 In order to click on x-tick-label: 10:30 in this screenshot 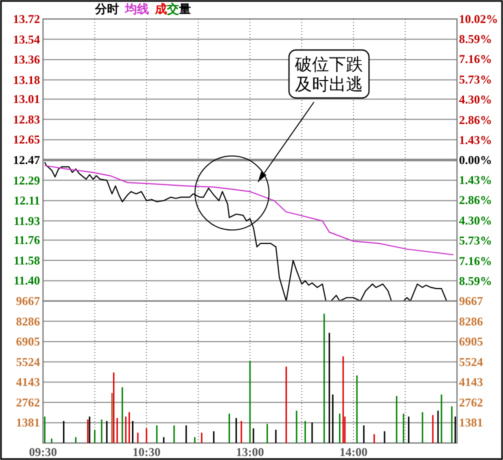, I will do `click(146, 452)`.